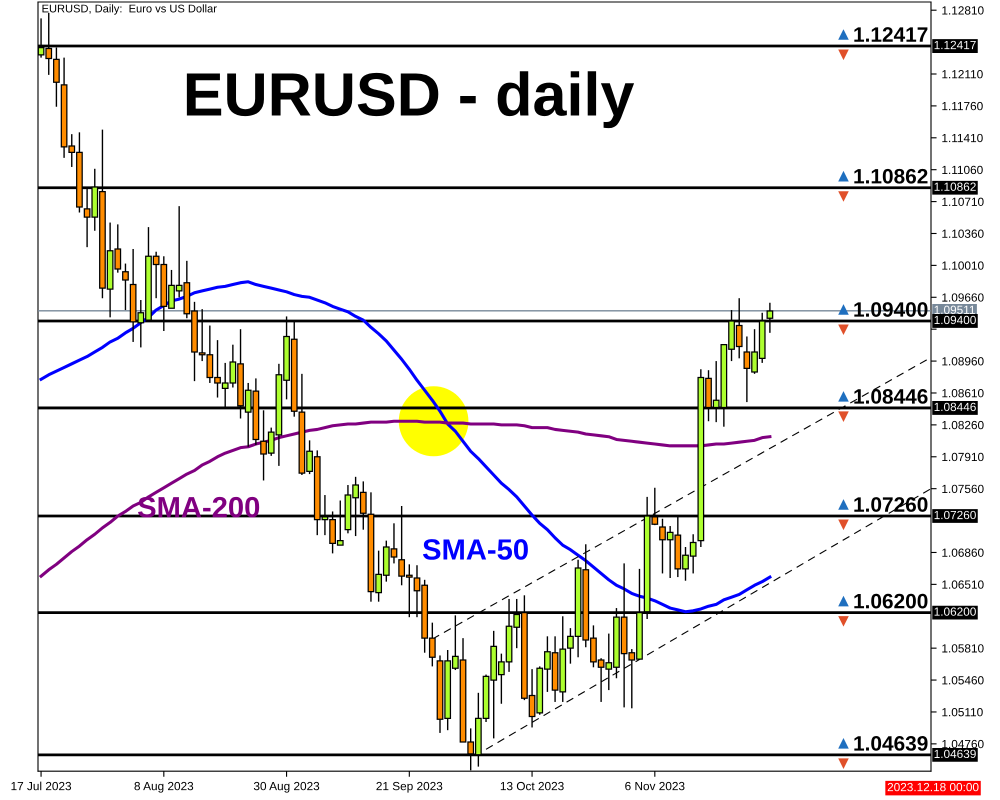 The height and width of the screenshot is (800, 1000). I want to click on y-tick-label: 1.07560, so click(963, 489).